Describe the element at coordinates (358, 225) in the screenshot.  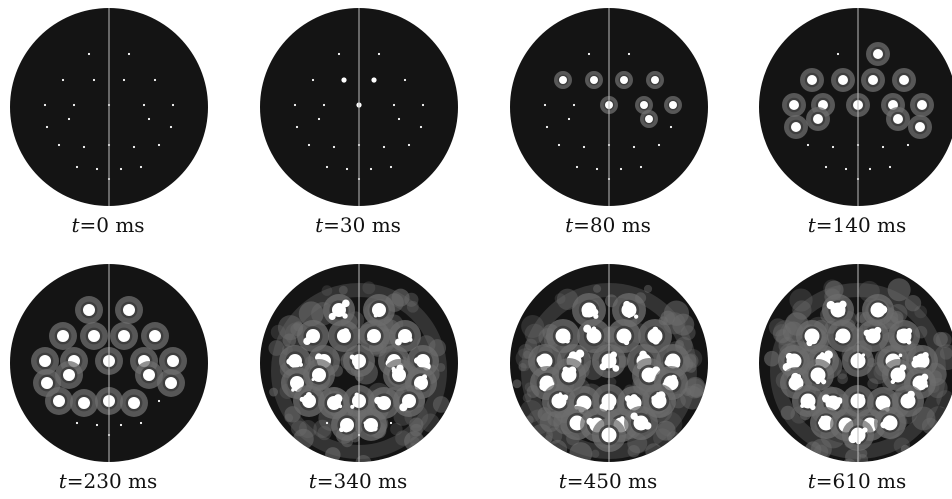
I see `caption-panel-2: t=30 ms` at that location.